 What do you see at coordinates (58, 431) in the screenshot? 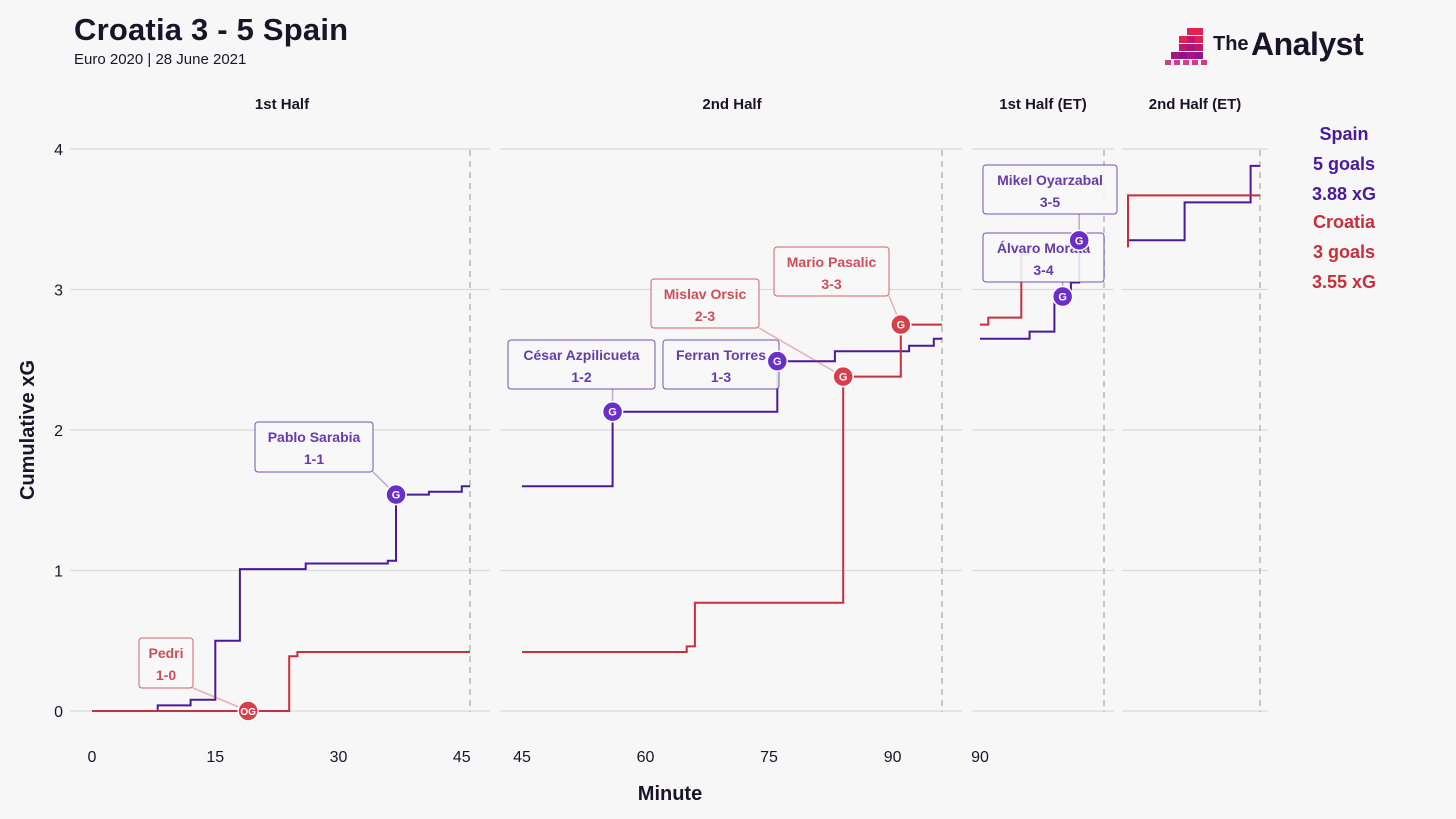
I see `y-tick-label: 2` at bounding box center [58, 431].